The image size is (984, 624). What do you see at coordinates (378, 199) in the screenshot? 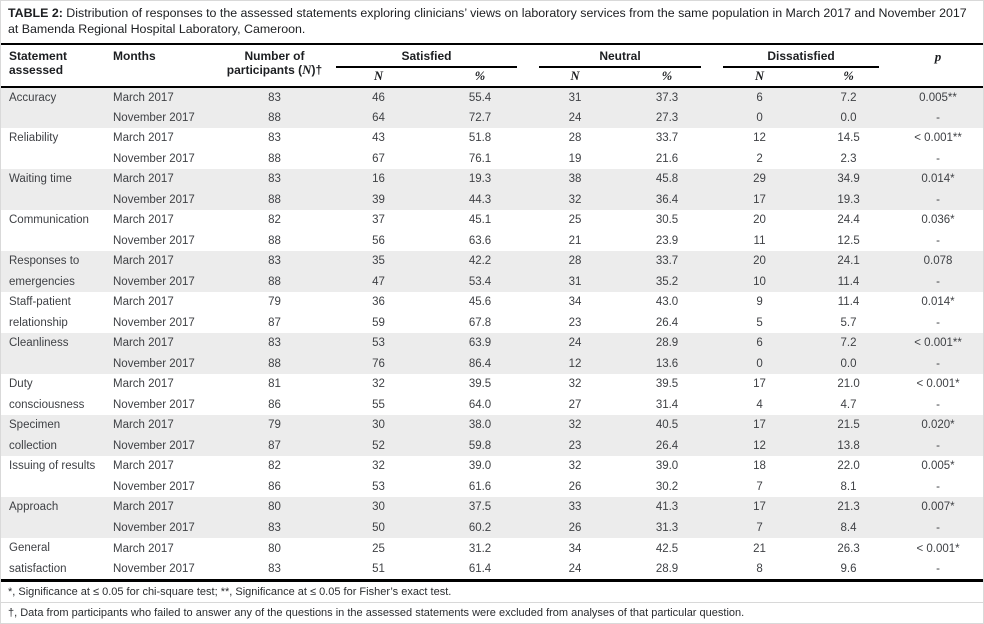
I see `cell-satisfied-n: 39` at bounding box center [378, 199].